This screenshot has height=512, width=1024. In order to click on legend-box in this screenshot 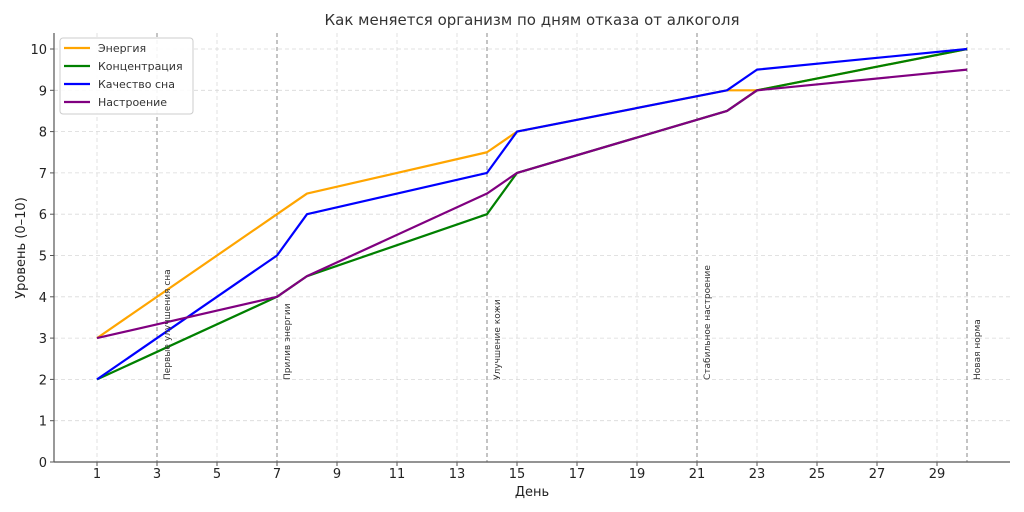, I will do `click(126, 76)`.